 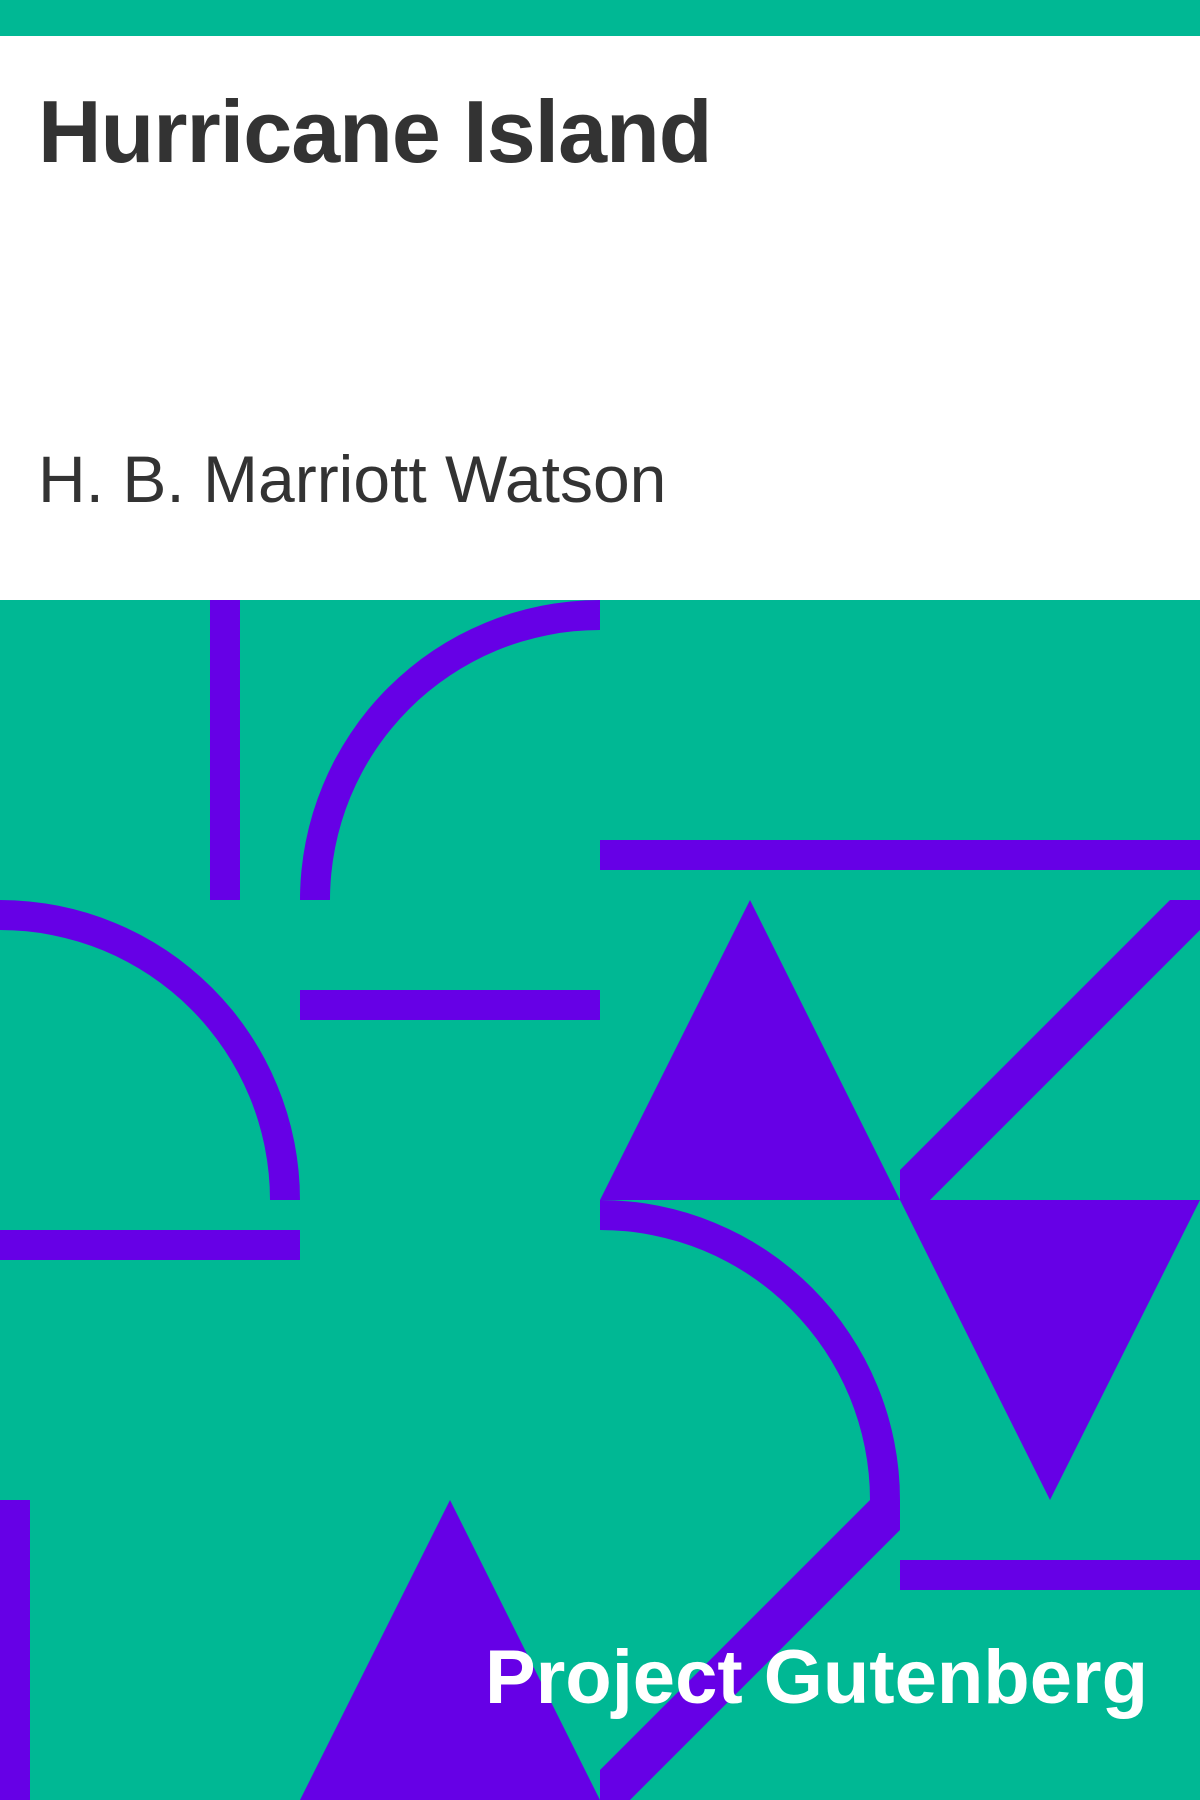 What do you see at coordinates (352, 479) in the screenshot?
I see `book-author: H. B. Marriott Watson` at bounding box center [352, 479].